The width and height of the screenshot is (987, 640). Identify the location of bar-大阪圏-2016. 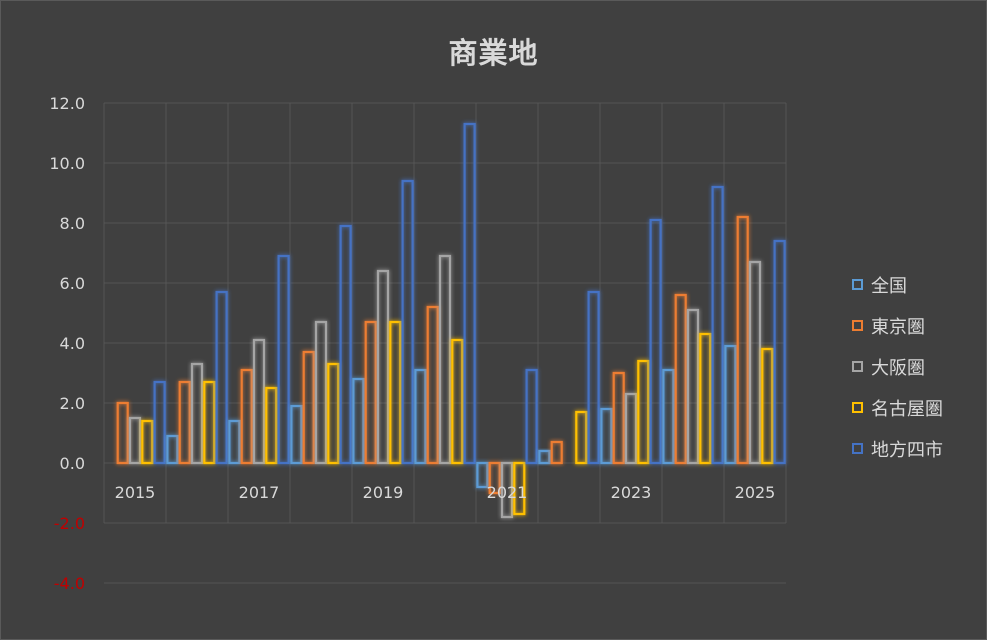
(197, 413).